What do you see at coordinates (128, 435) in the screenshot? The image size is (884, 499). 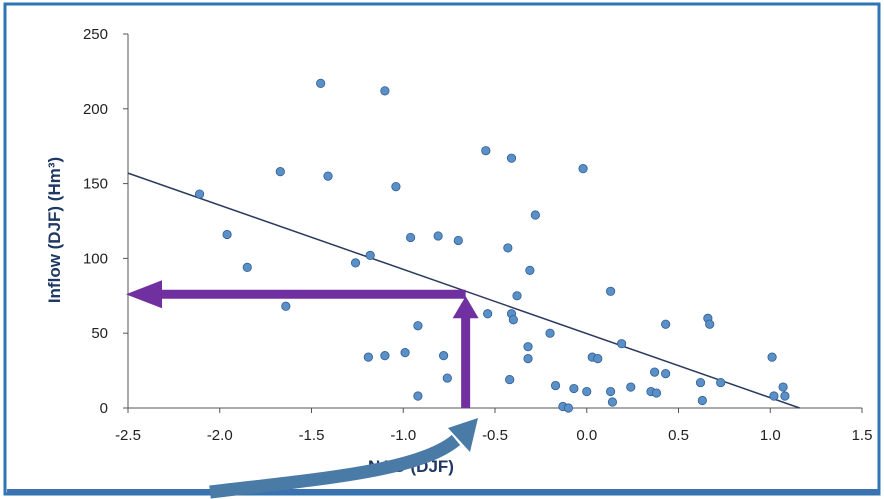 I see `x-tick-label: -2.5` at bounding box center [128, 435].